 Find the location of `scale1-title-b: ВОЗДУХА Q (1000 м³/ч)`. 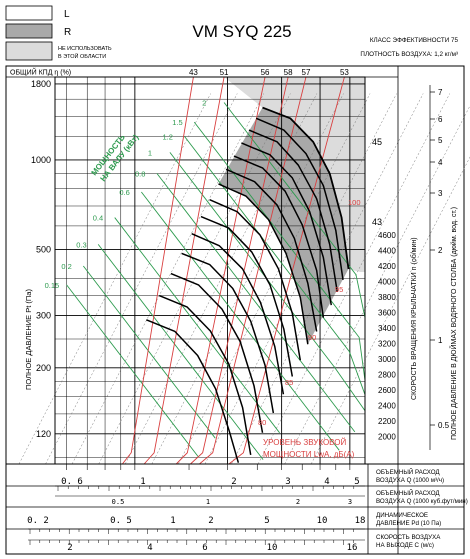

scale1-title-b: ВОЗДУХА Q (1000 м³/ч) is located at coordinates (410, 480).